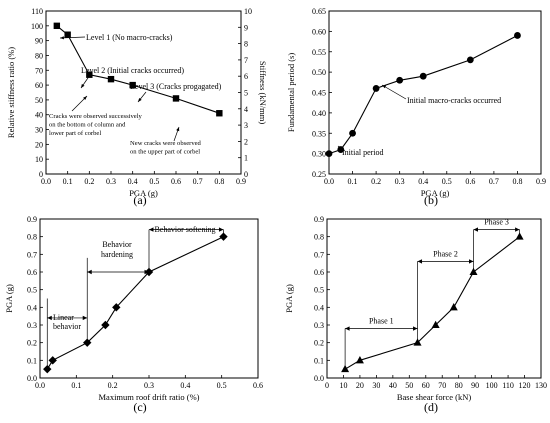 This screenshot has height=423, width=550. I want to click on panel-label: (c), so click(139, 407).